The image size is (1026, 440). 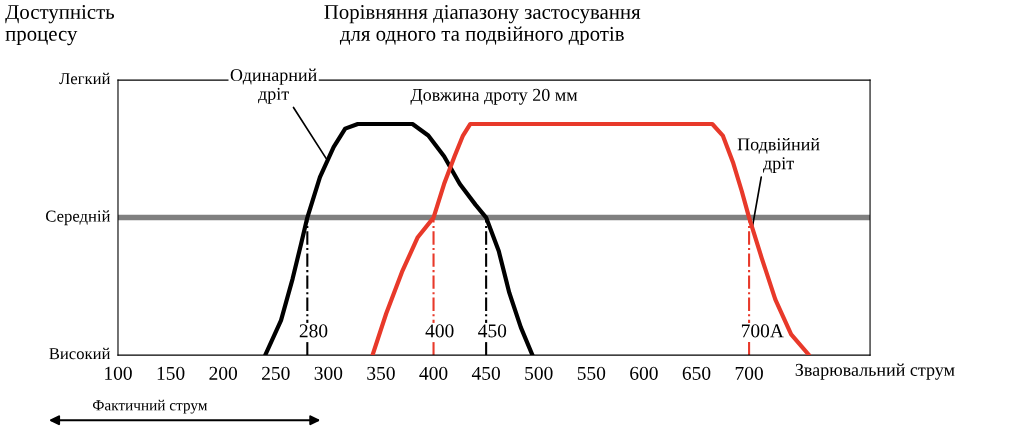 I want to click on text: Легкий, so click(x=85, y=78).